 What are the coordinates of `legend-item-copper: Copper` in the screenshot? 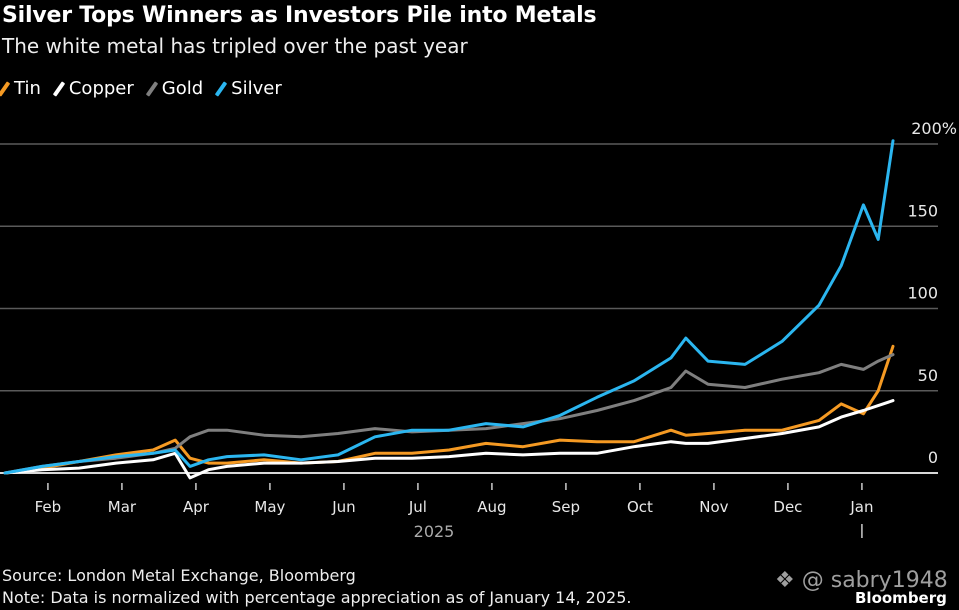 It's located at (93, 88).